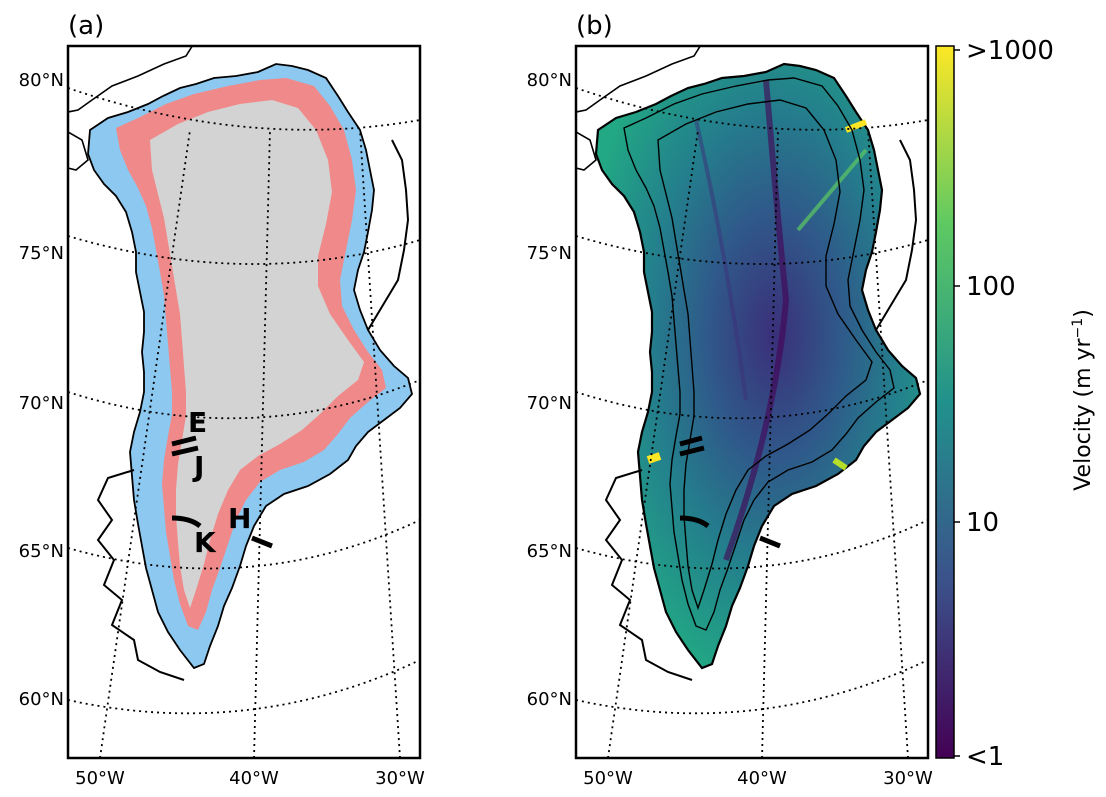 This screenshot has width=1106, height=797. What do you see at coordinates (730, 492) in the screenshot?
I see `panel-b-transects` at bounding box center [730, 492].